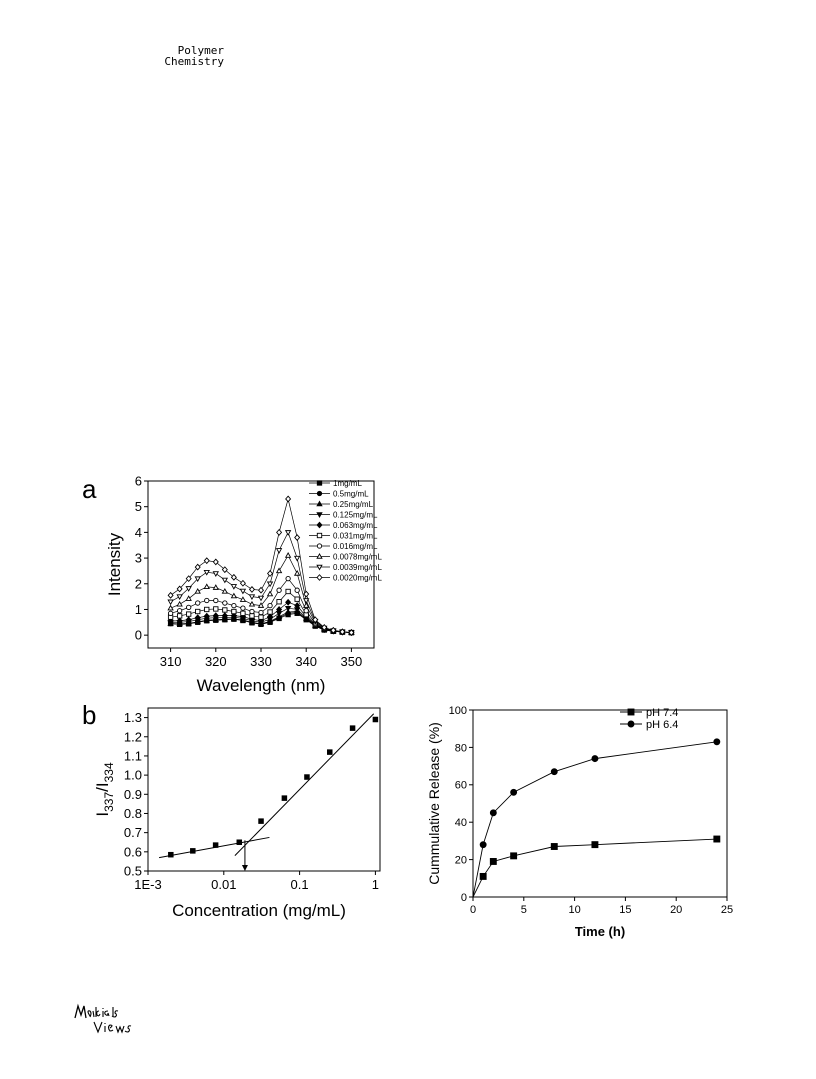 The height and width of the screenshot is (1079, 816). I want to click on a-legend-label: 0.0020mg/mL, so click(357, 578).